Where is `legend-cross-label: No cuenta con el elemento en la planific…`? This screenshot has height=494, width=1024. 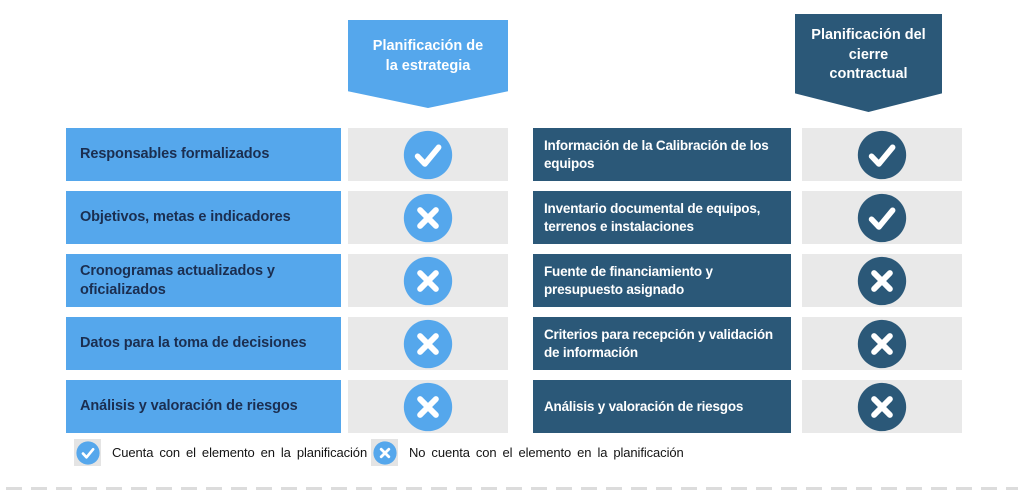 legend-cross-label: No cuenta con el elemento en la planific… is located at coordinates (546, 452).